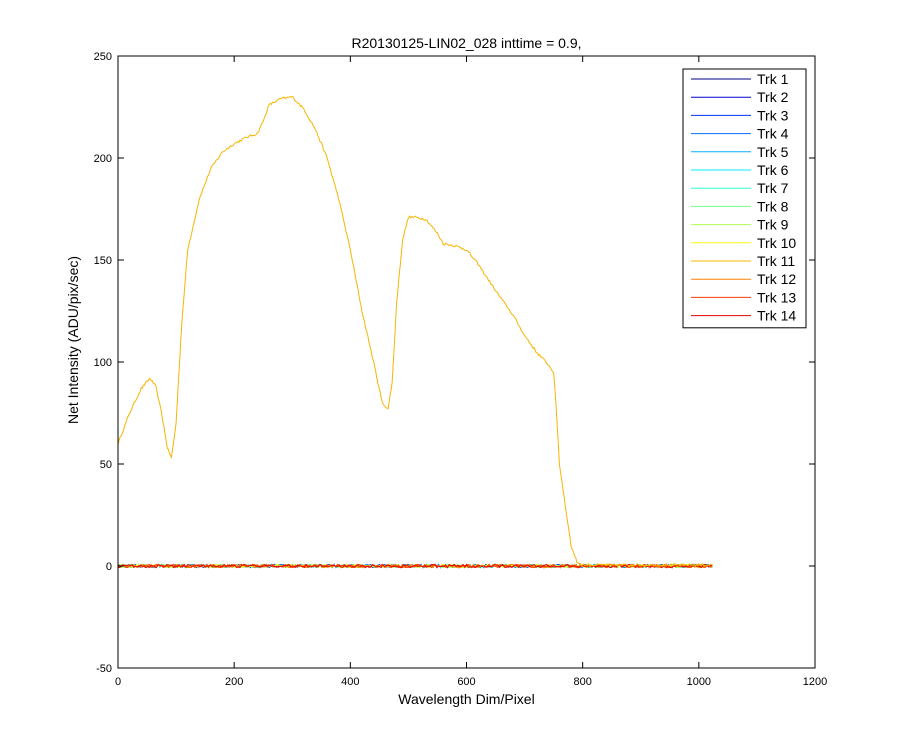 The image size is (900, 750). What do you see at coordinates (776, 316) in the screenshot?
I see `legend-label: Trk 14` at bounding box center [776, 316].